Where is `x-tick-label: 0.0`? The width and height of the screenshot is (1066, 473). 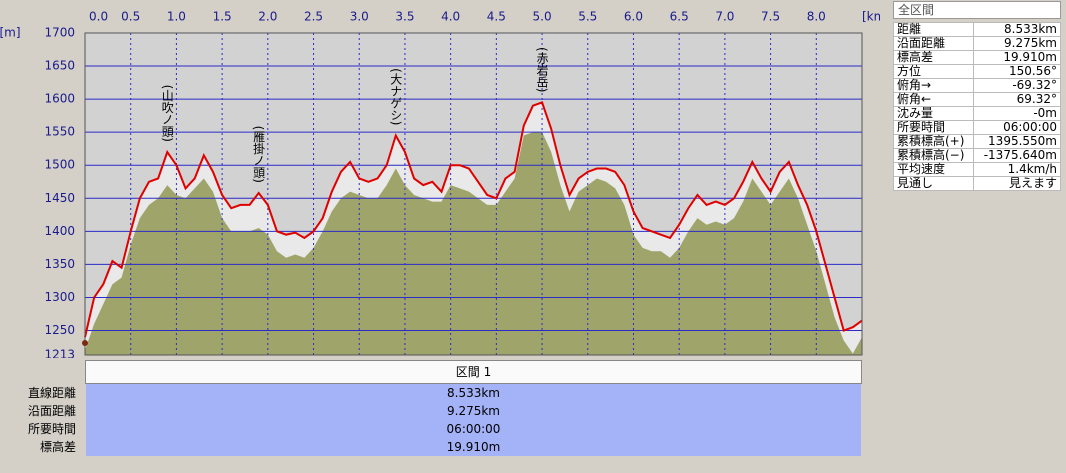 x-tick-label: 0.0 is located at coordinates (98, 17).